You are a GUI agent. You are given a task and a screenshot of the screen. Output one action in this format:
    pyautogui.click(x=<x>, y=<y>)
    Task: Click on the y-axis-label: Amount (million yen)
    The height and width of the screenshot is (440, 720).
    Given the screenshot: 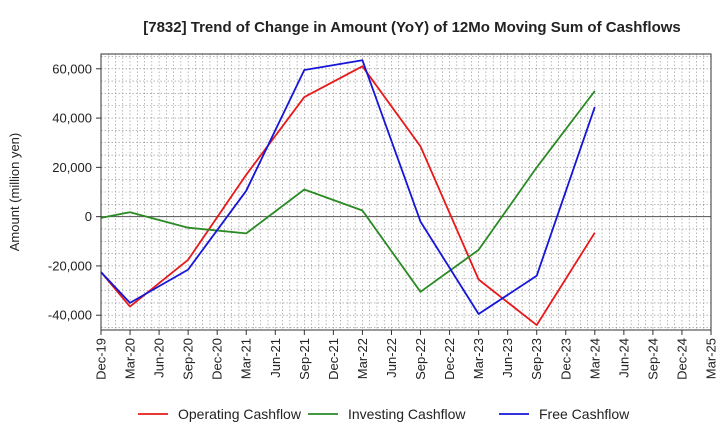 What is the action you would take?
    pyautogui.click(x=14, y=192)
    